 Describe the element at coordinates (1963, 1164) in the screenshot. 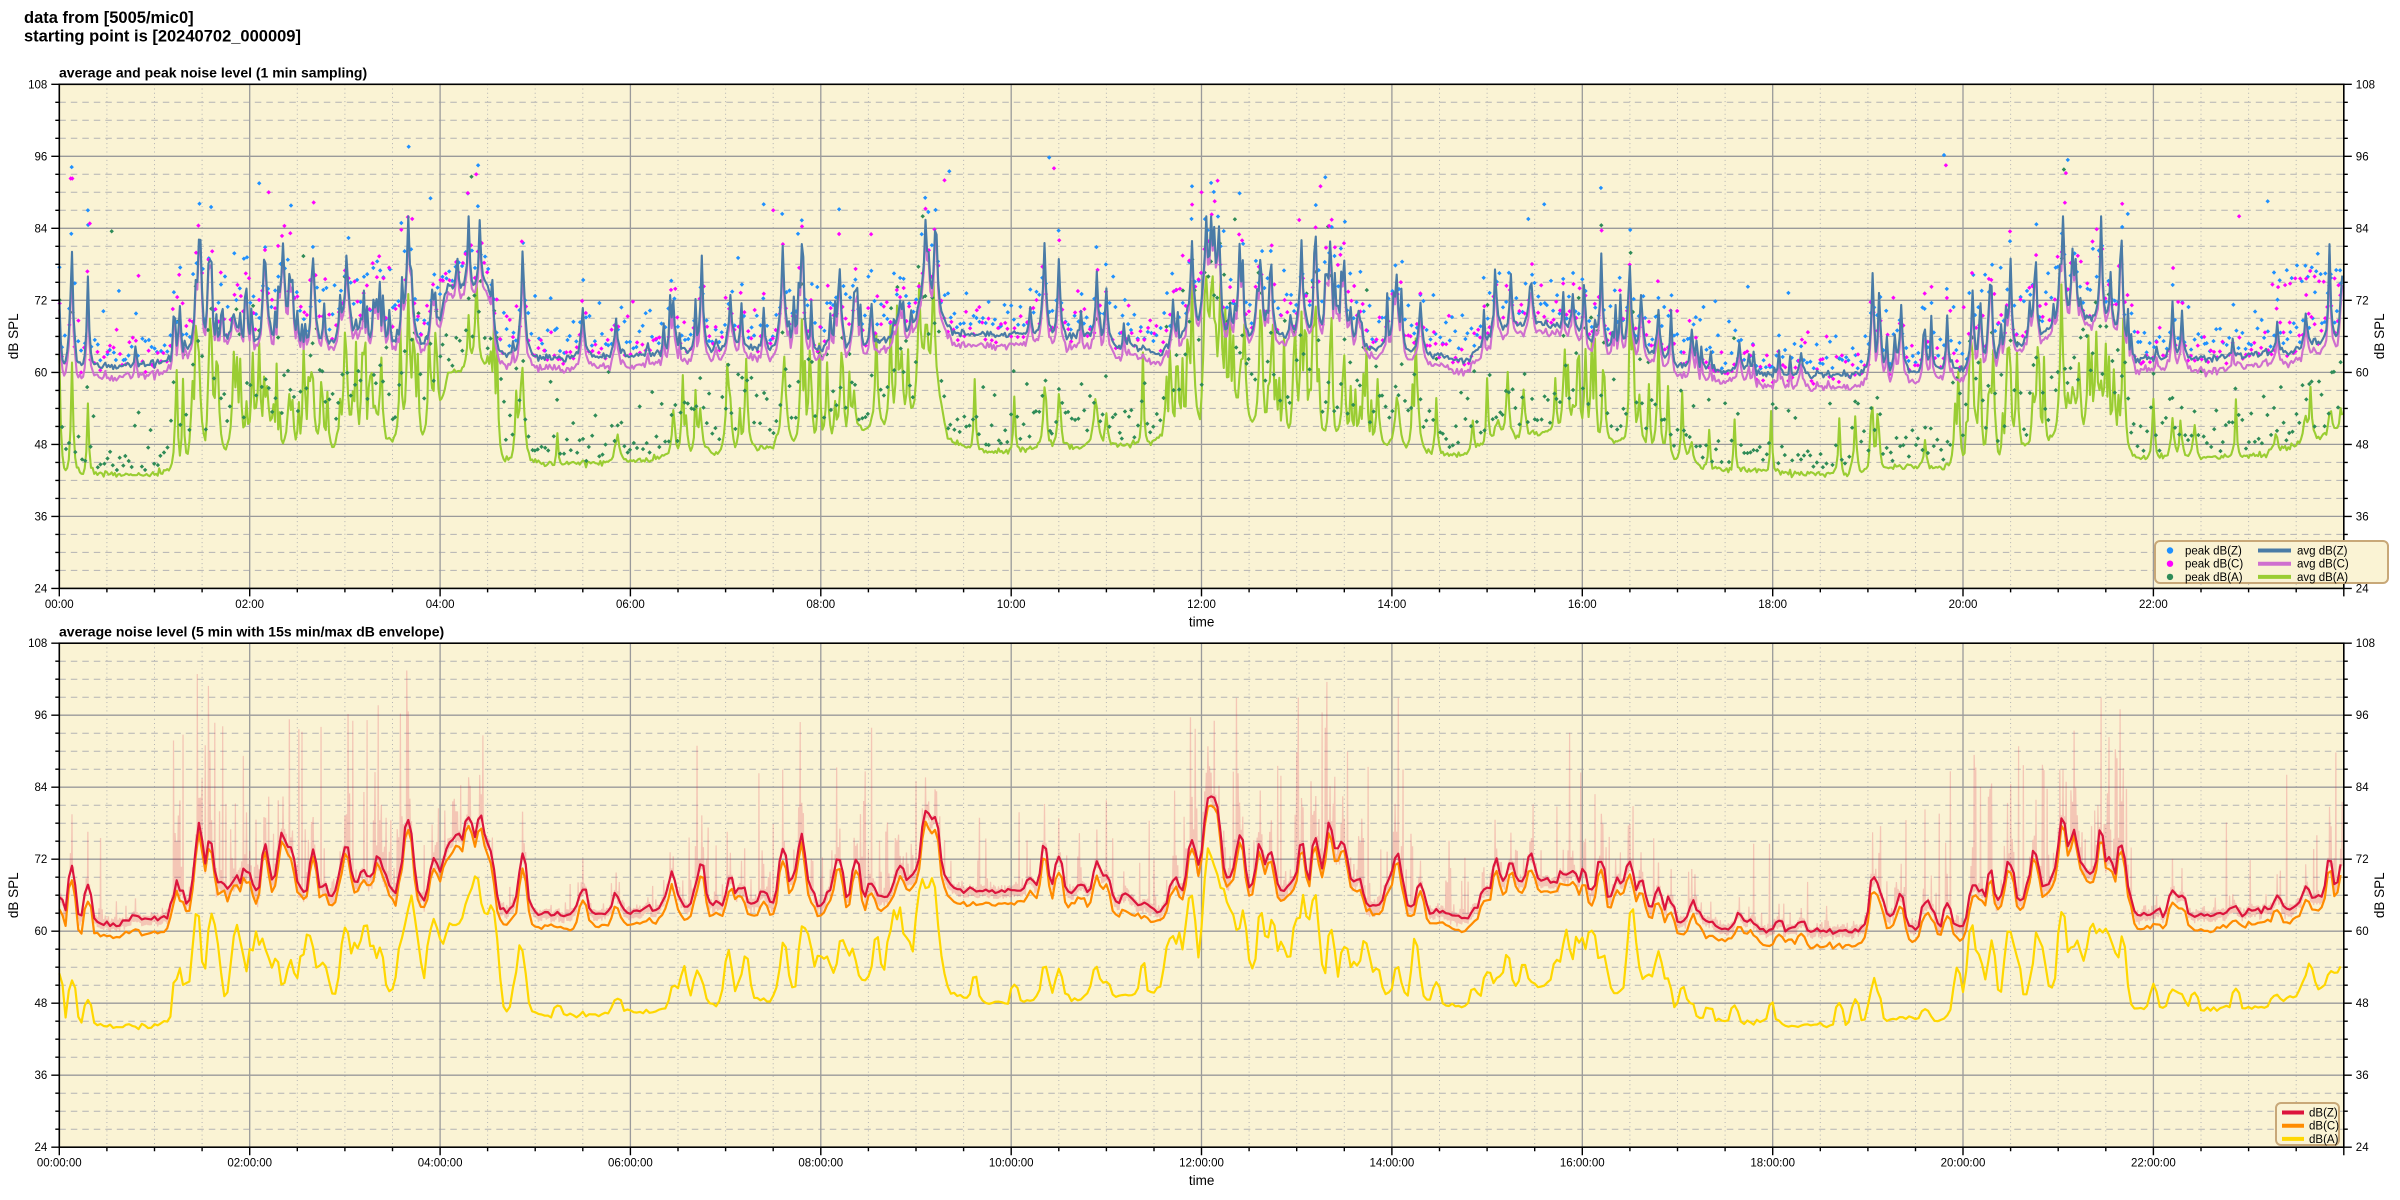

I see `svg-text: 20:00:00` at that location.